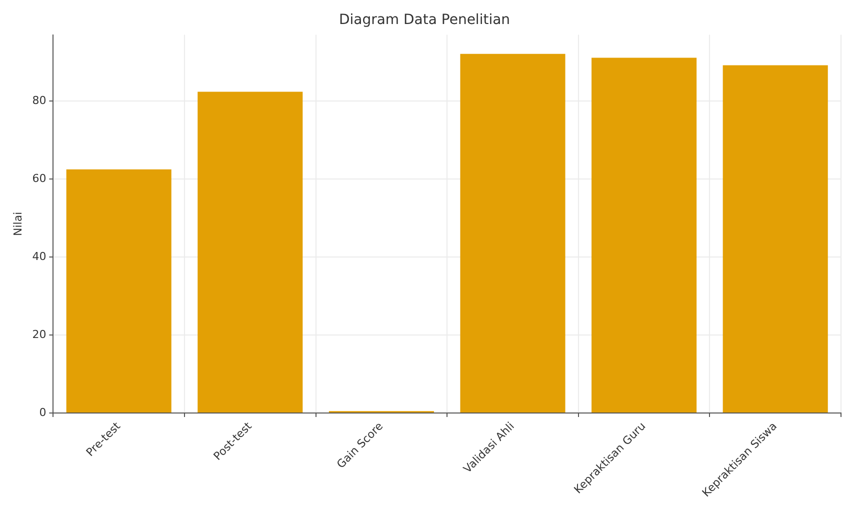  I want to click on y-tick-label: 0, so click(42, 412).